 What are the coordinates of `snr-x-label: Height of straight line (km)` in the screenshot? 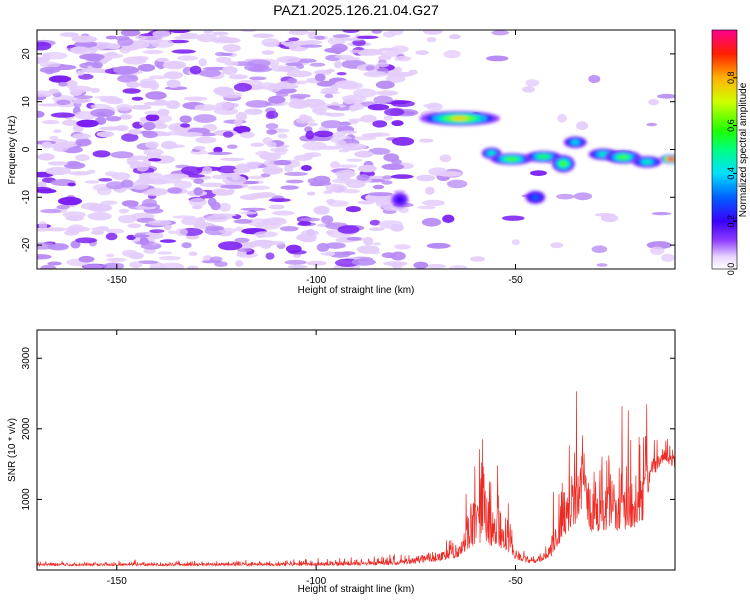 It's located at (356, 589).